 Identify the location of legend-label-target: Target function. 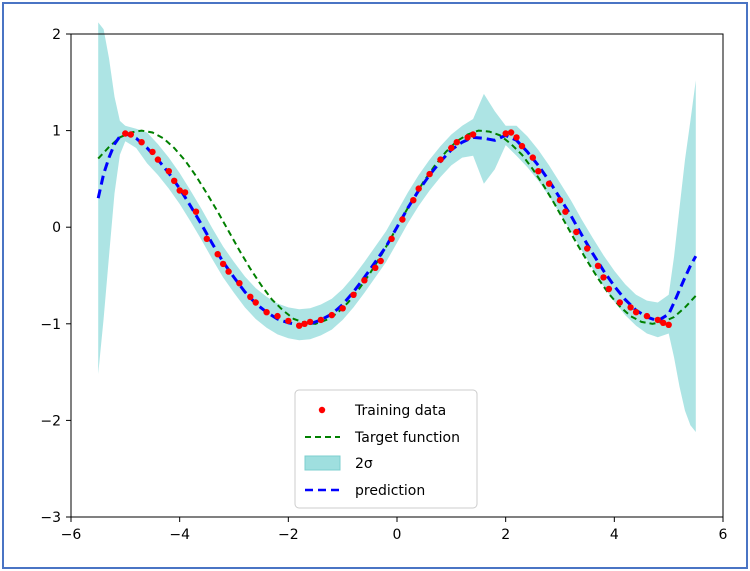
(407, 438).